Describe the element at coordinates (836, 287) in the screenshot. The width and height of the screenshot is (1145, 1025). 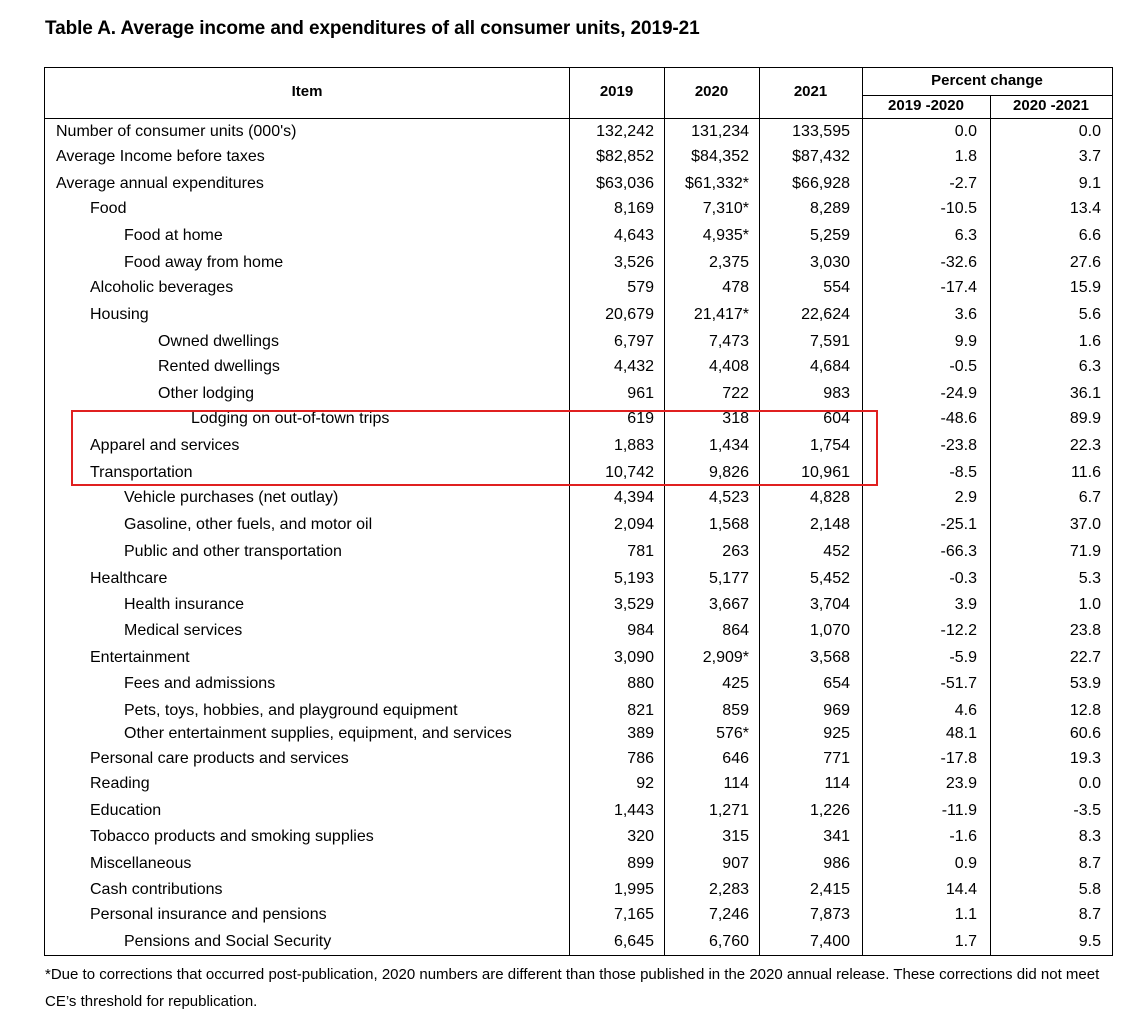
I see `cell-2021: 554` at that location.